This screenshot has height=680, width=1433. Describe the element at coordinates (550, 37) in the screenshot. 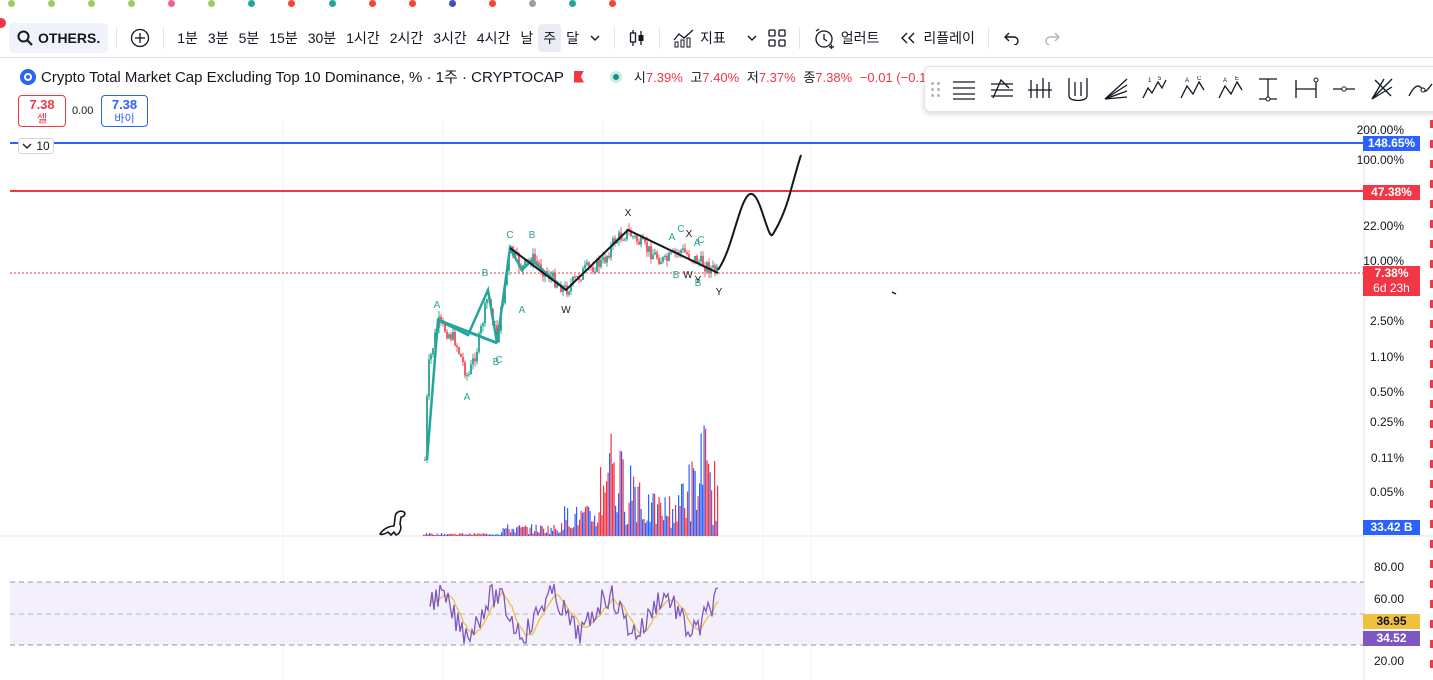

I see `interval-week: 주` at that location.